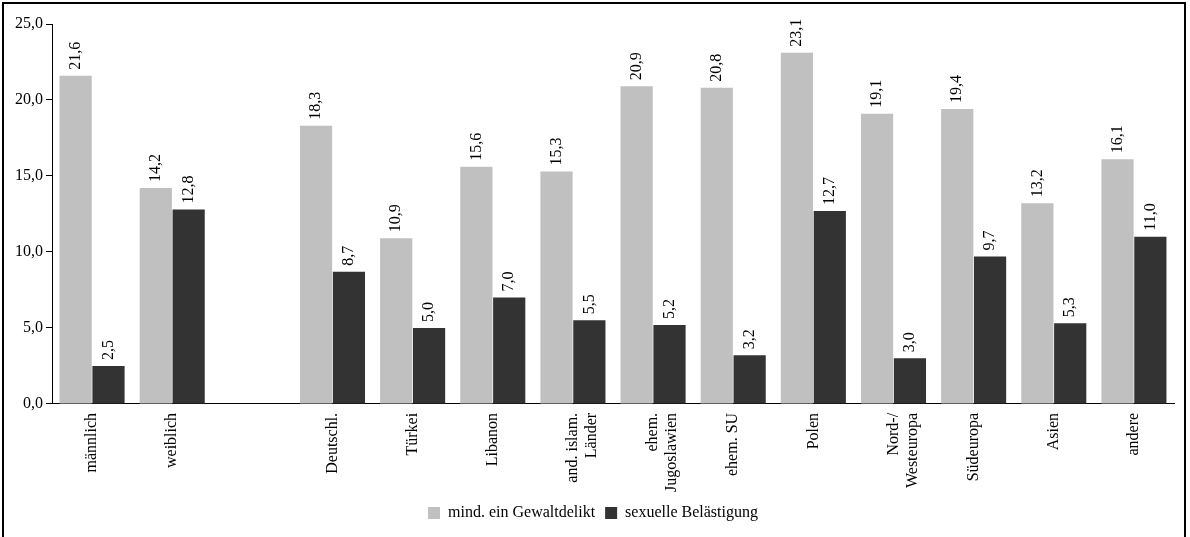 The image size is (1190, 537). What do you see at coordinates (74, 55) in the screenshot?
I see `data-label: 21,6` at bounding box center [74, 55].